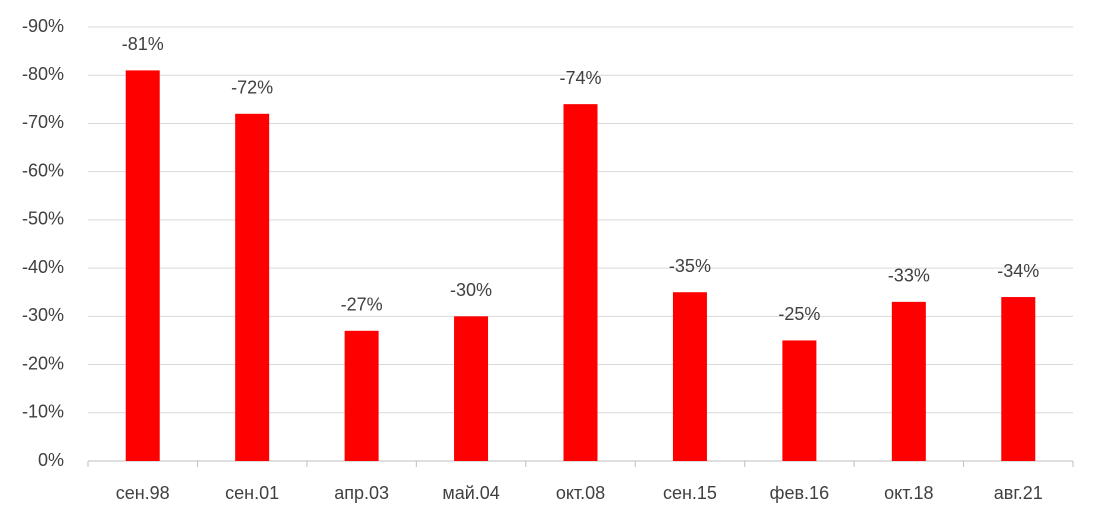 Image resolution: width=1099 pixels, height=523 pixels. What do you see at coordinates (43, 412) in the screenshot?
I see `y-tick-label: -10%` at bounding box center [43, 412].